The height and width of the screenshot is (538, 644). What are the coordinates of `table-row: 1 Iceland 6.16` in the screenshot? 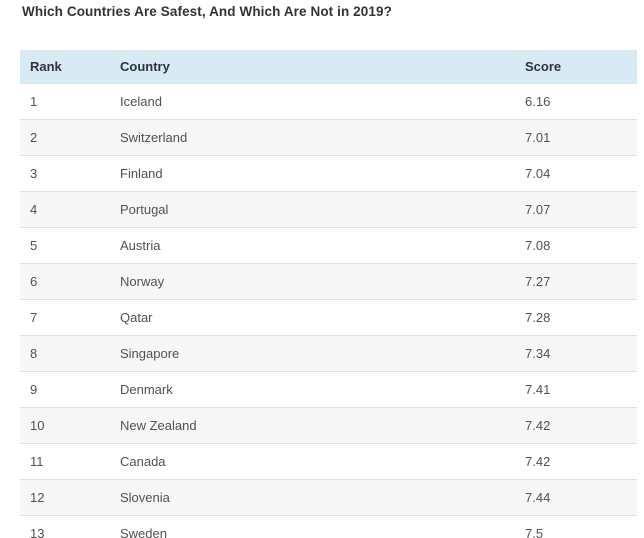 It's located at (328, 101).